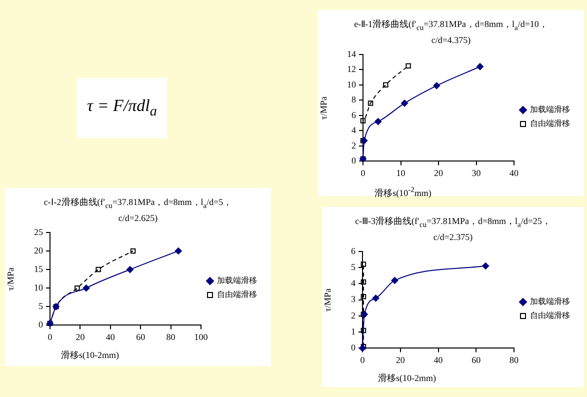 This screenshot has width=587, height=397. Describe the element at coordinates (353, 299) in the screenshot. I see `y-tick-label: 3` at that location.